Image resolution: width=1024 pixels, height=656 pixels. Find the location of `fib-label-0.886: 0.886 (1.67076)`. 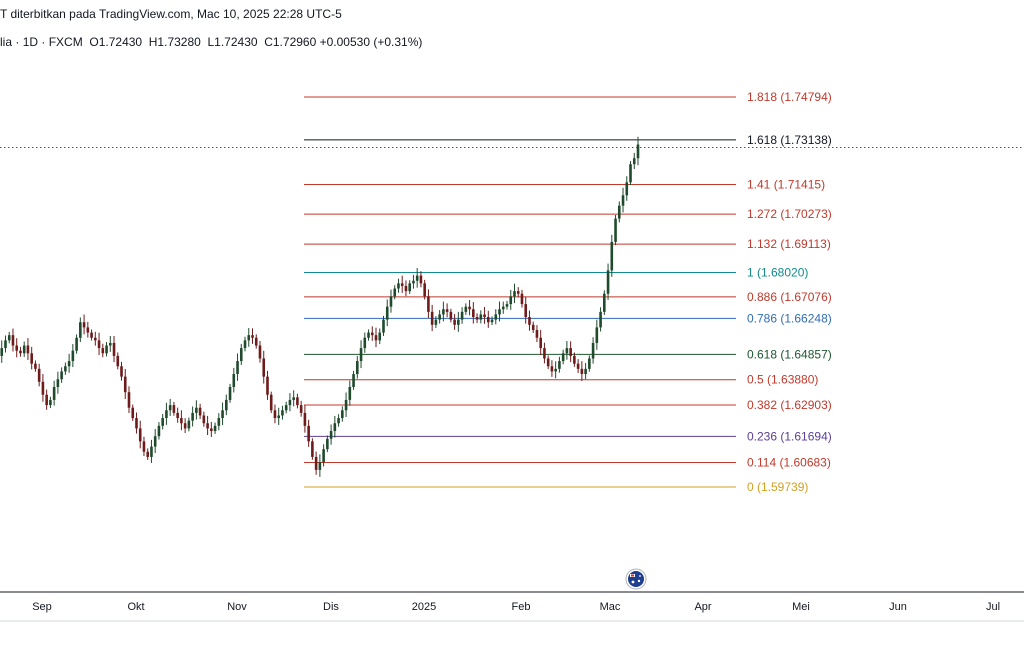

fib-label-0.886: 0.886 (1.67076) is located at coordinates (789, 297).